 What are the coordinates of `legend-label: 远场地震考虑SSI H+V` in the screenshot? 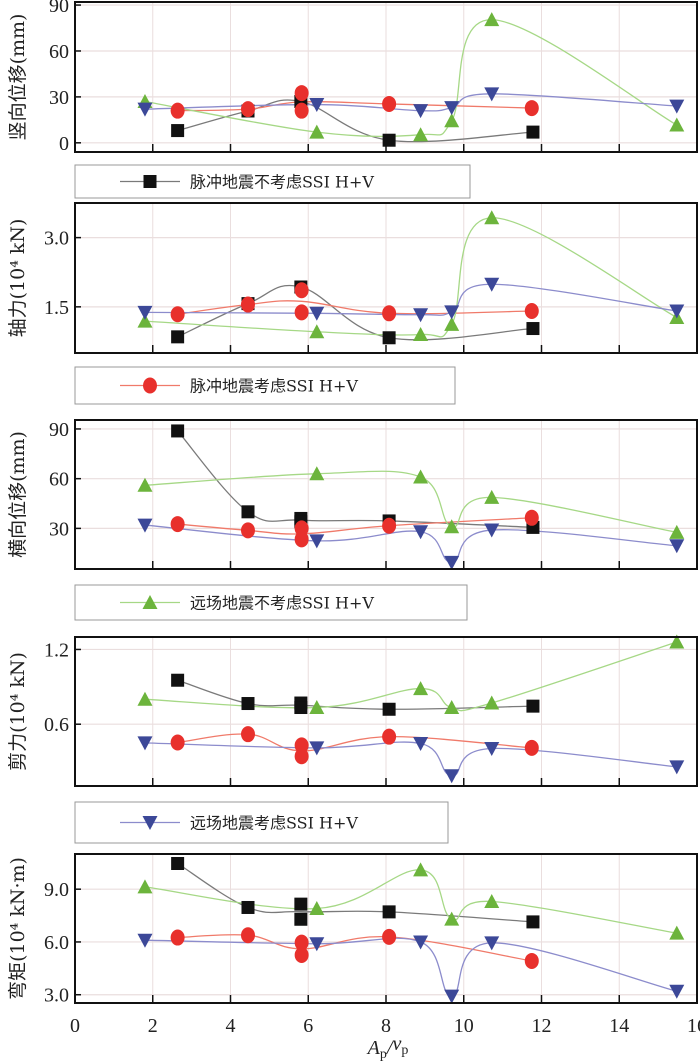 It's located at (274, 823).